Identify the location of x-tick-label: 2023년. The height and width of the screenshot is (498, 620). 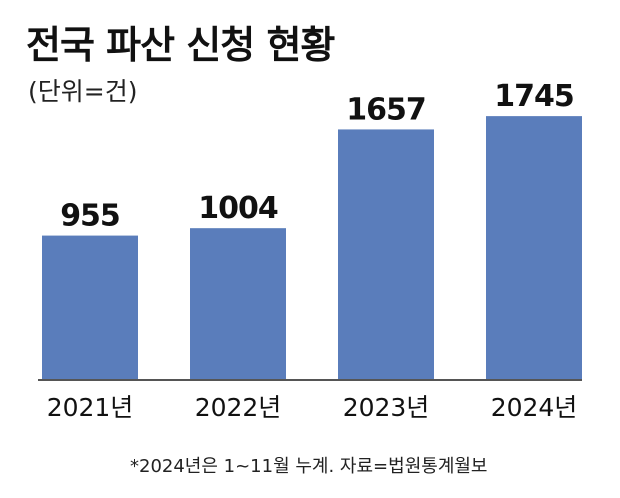
(386, 407).